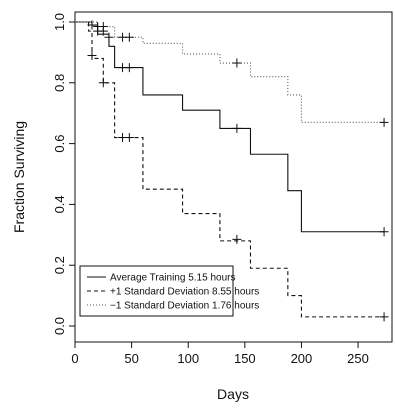 Image resolution: width=395 pixels, height=409 pixels. I want to click on y-tick-label: 0.8, so click(59, 83).